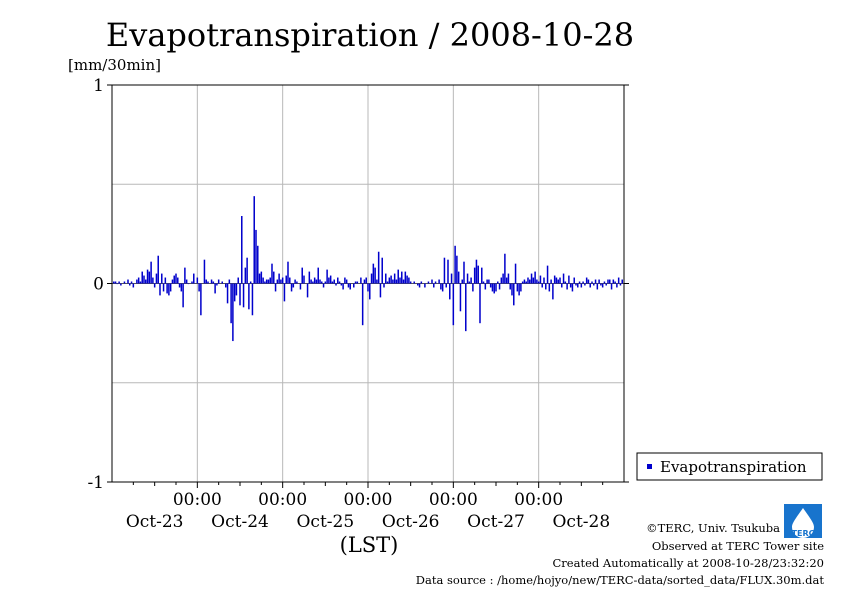  I want to click on legend: Evapotranspiration, so click(729, 466).